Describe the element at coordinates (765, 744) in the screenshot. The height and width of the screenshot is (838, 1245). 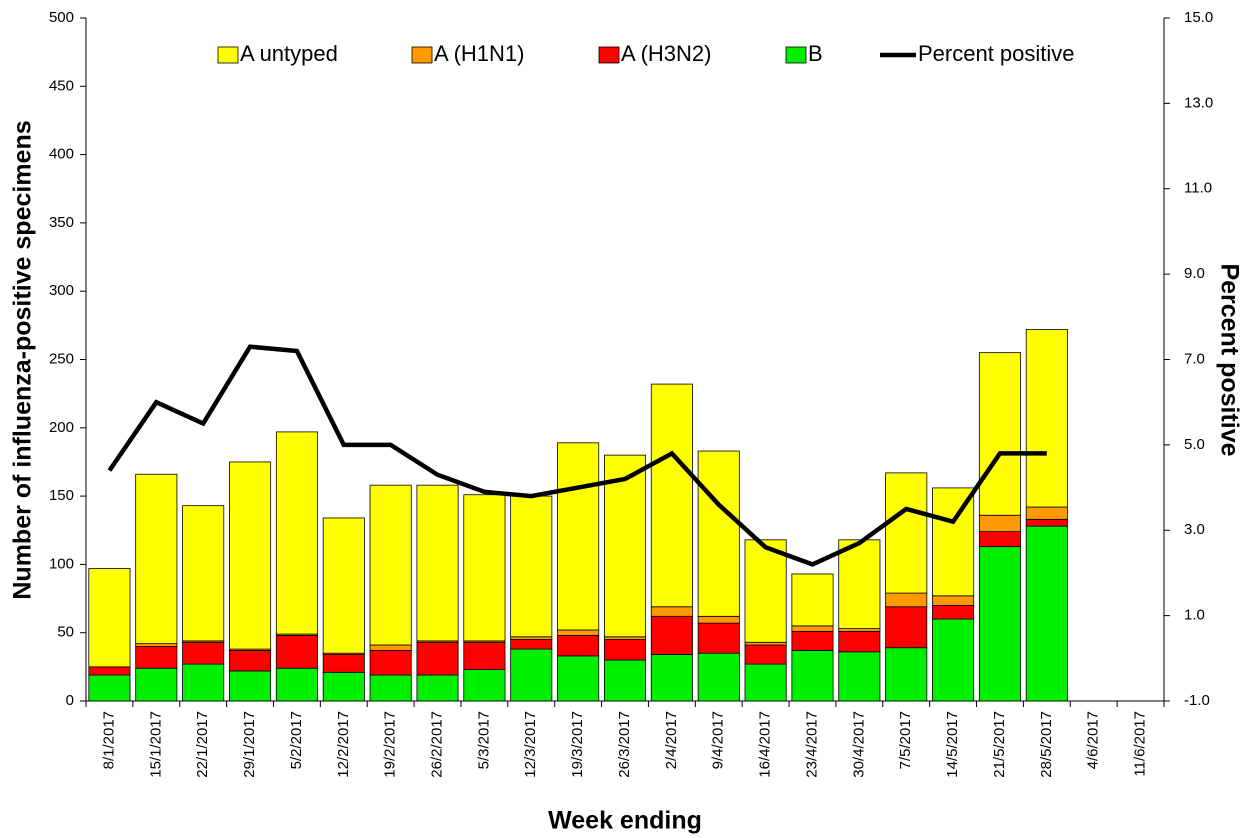
I see `x-tick-label: 16/4/2017` at that location.